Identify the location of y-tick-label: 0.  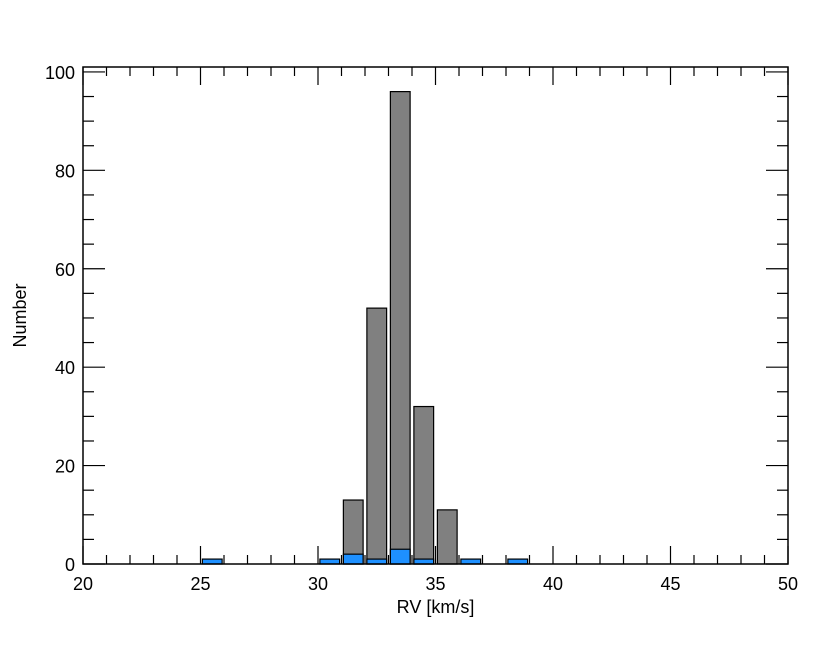
(70, 565).